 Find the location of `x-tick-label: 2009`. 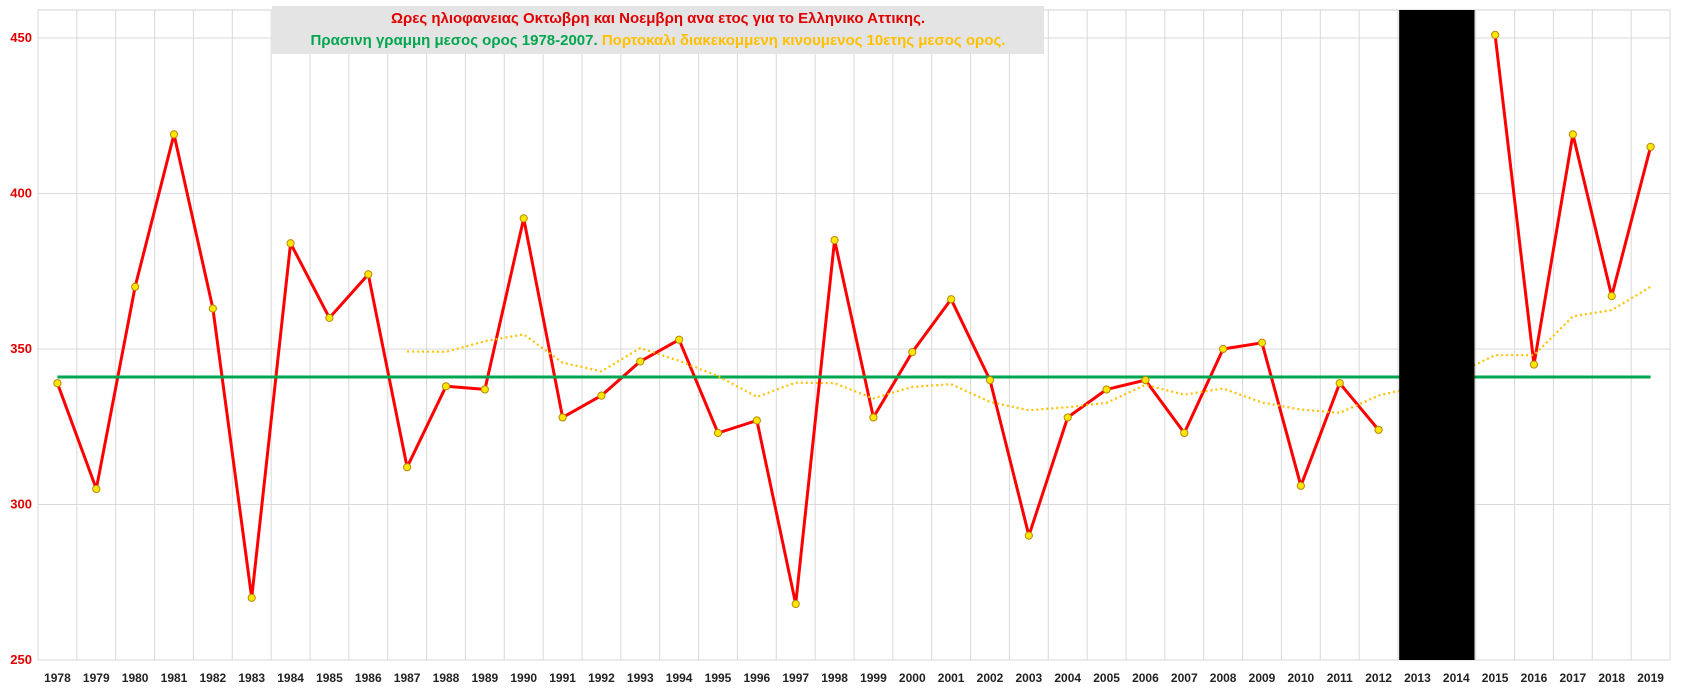

x-tick-label: 2009 is located at coordinates (1262, 678).